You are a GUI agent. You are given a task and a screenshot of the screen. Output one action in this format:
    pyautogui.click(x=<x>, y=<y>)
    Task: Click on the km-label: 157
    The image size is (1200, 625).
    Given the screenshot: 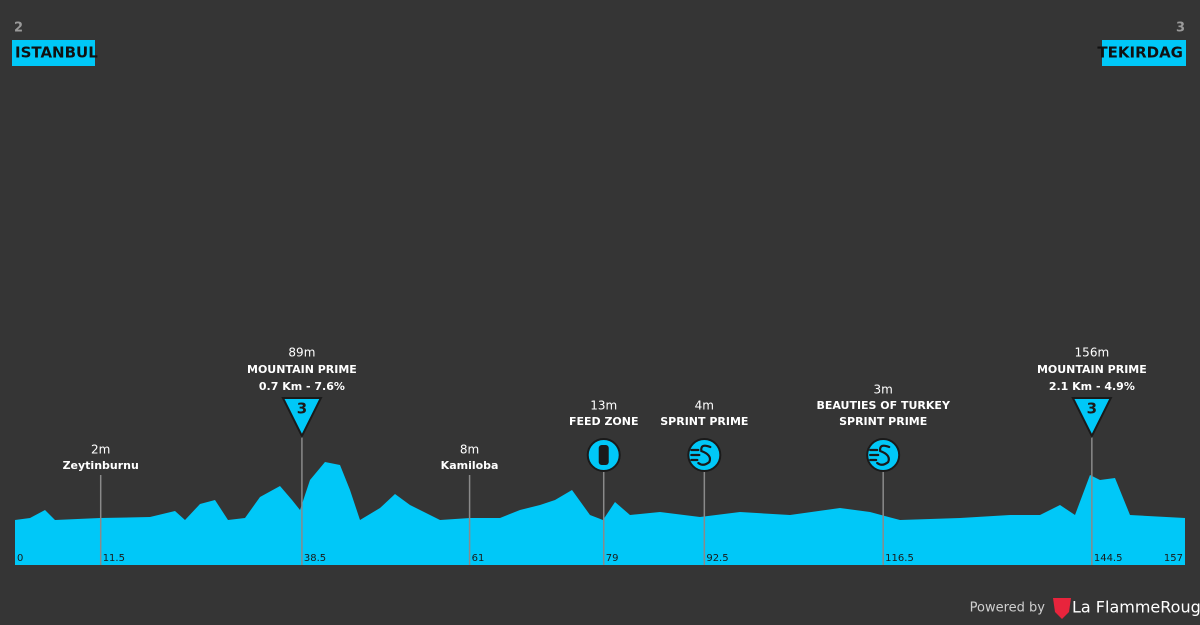 What is the action you would take?
    pyautogui.click(x=1173, y=558)
    